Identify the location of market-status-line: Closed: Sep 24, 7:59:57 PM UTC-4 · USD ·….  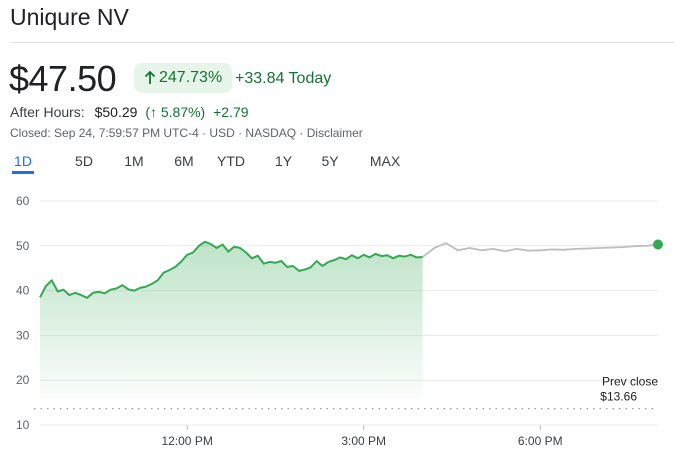
(186, 133).